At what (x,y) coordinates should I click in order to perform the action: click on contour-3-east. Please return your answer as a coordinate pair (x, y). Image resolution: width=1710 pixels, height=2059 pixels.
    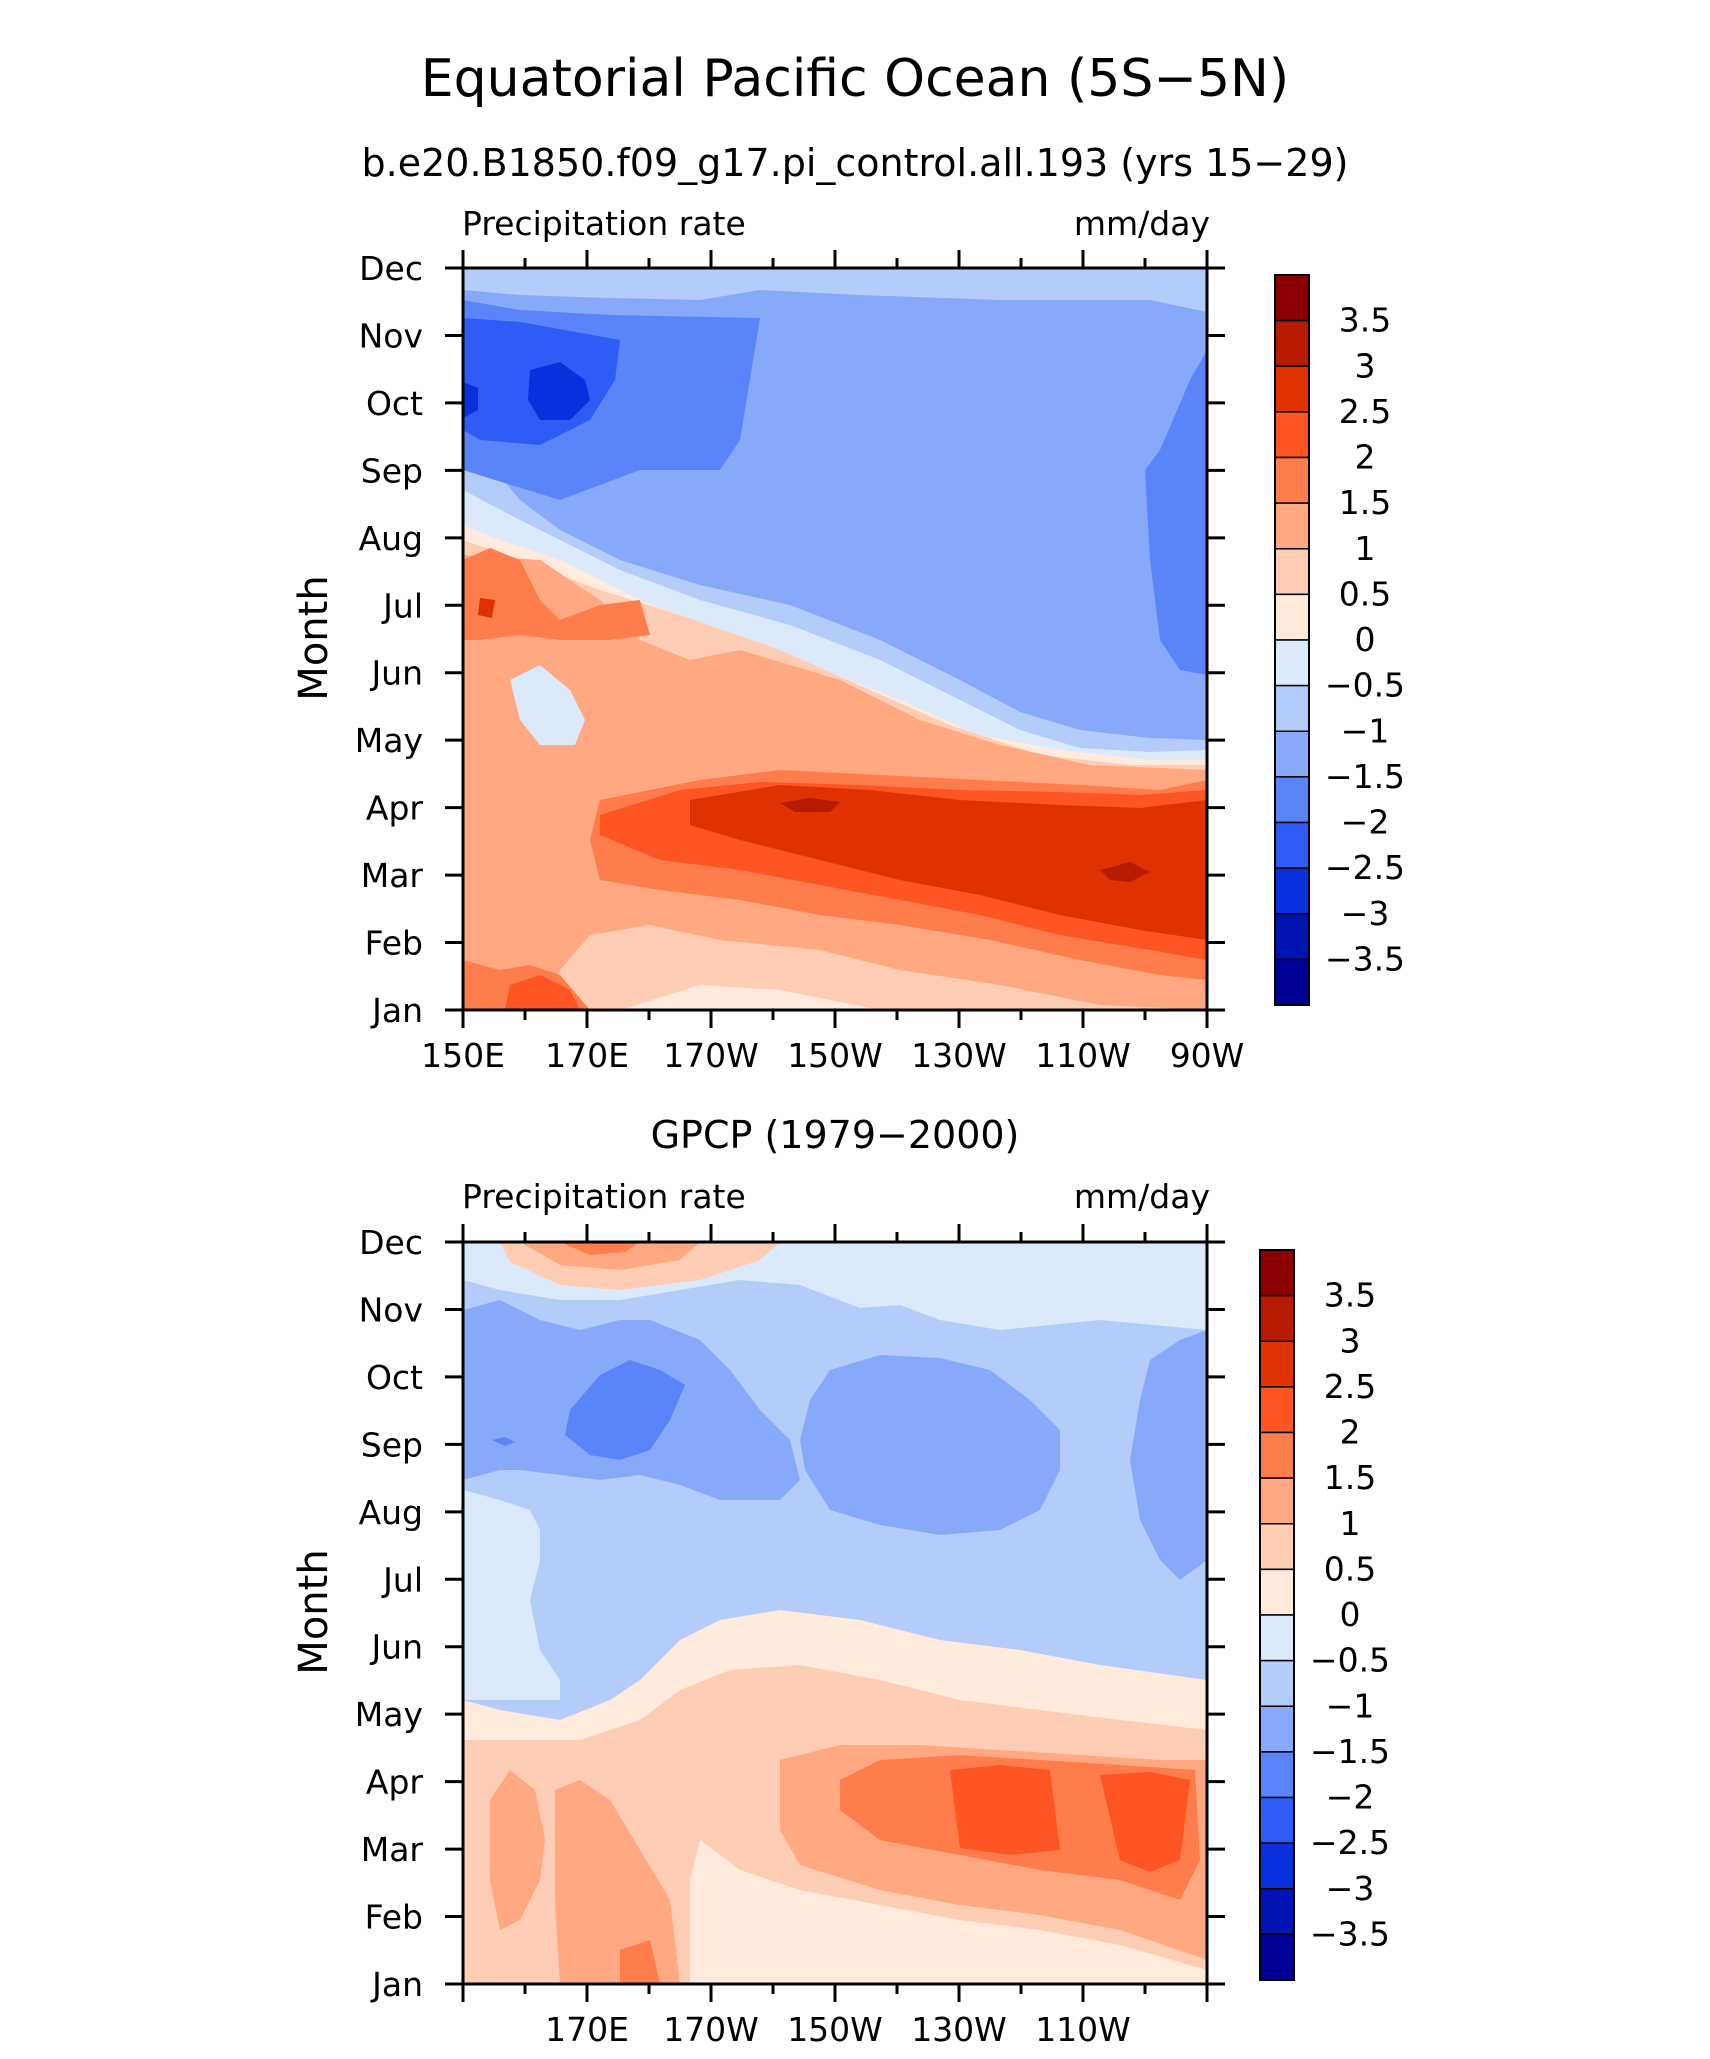
    Looking at the image, I should click on (1125, 872).